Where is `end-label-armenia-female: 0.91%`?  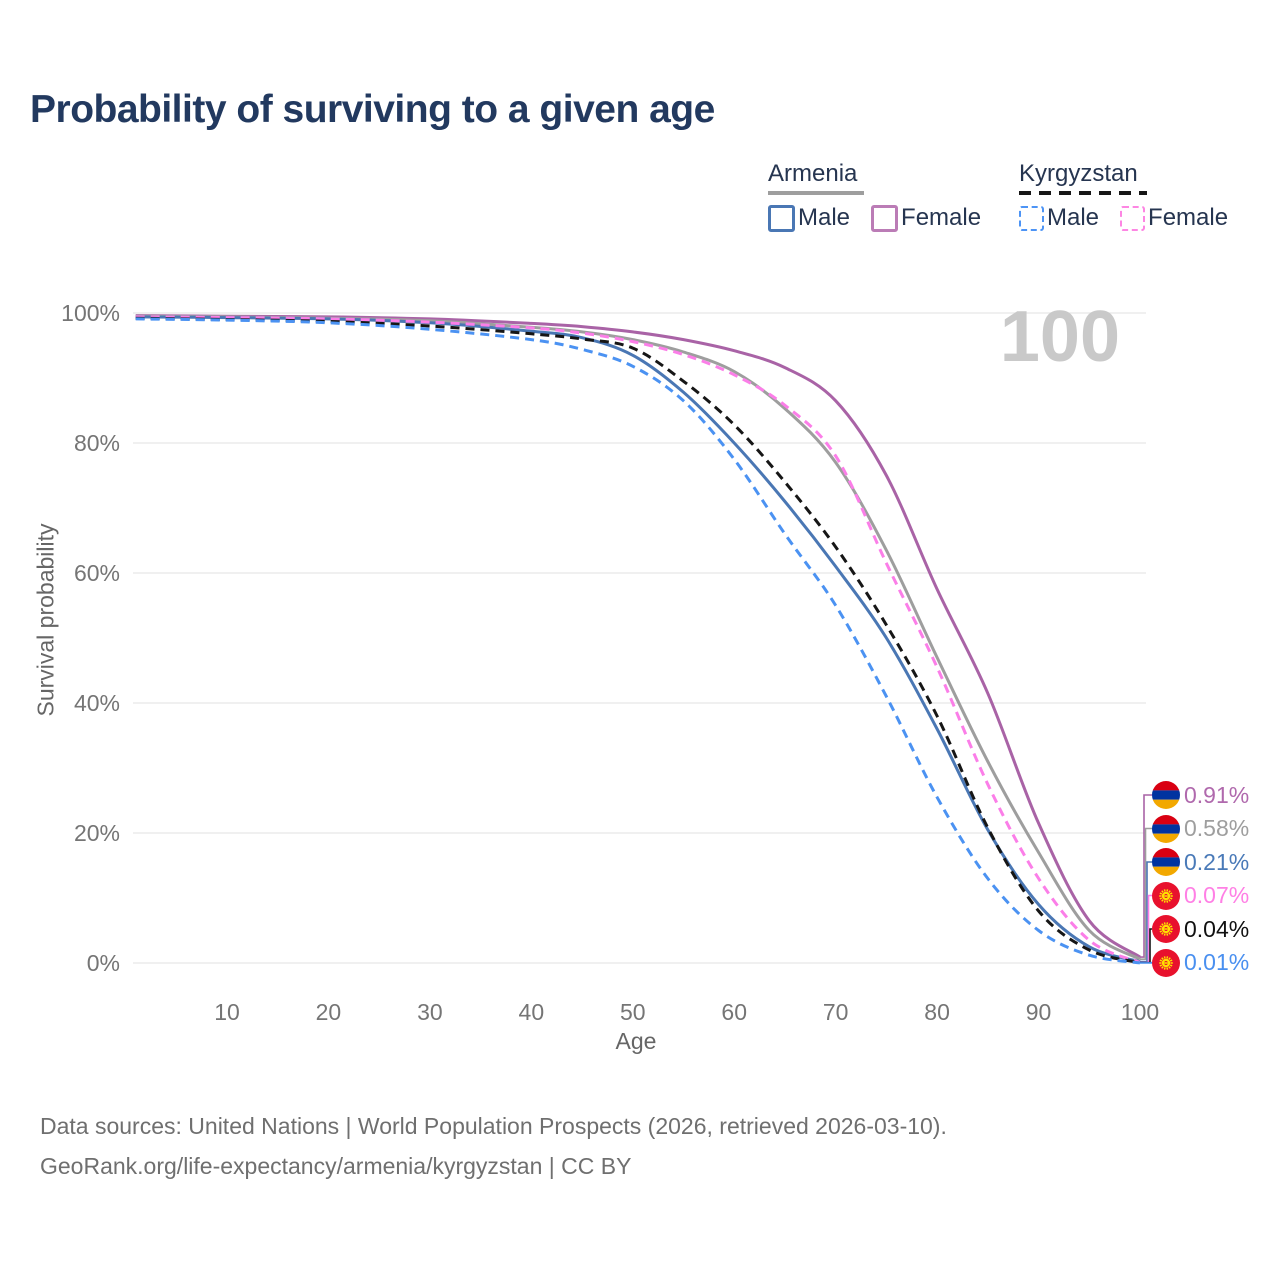 end-label-armenia-female: 0.91% is located at coordinates (1200, 795).